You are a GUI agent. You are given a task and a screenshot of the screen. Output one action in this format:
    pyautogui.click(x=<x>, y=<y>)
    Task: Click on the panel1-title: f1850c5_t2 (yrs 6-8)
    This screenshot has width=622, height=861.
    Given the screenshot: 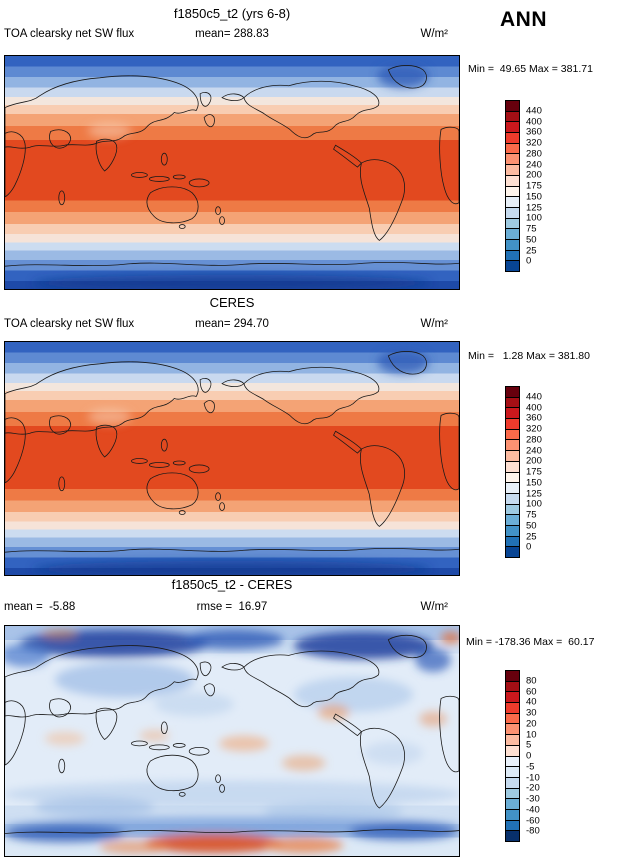 What is the action you would take?
    pyautogui.click(x=232, y=13)
    